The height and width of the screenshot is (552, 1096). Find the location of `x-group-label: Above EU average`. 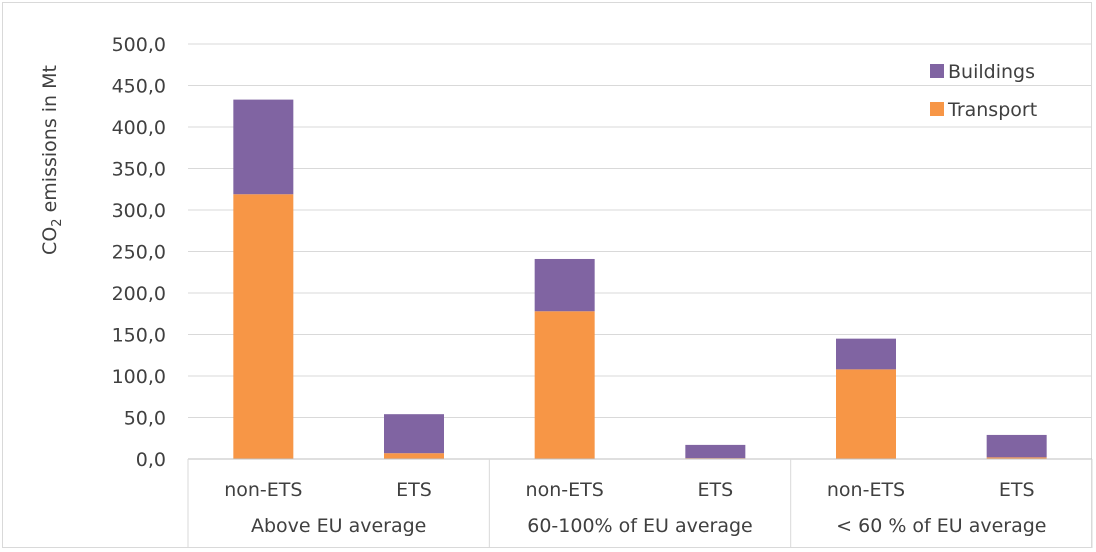

x-group-label: Above EU average is located at coordinates (338, 526).